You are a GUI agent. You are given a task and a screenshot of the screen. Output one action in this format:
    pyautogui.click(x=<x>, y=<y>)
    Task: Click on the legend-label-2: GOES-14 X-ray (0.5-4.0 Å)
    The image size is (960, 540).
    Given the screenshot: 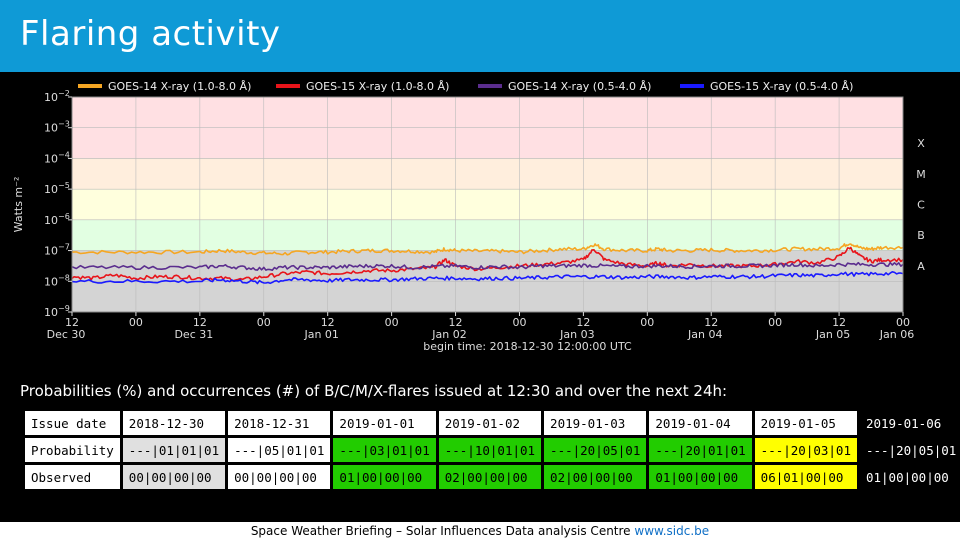 What is the action you would take?
    pyautogui.click(x=579, y=86)
    